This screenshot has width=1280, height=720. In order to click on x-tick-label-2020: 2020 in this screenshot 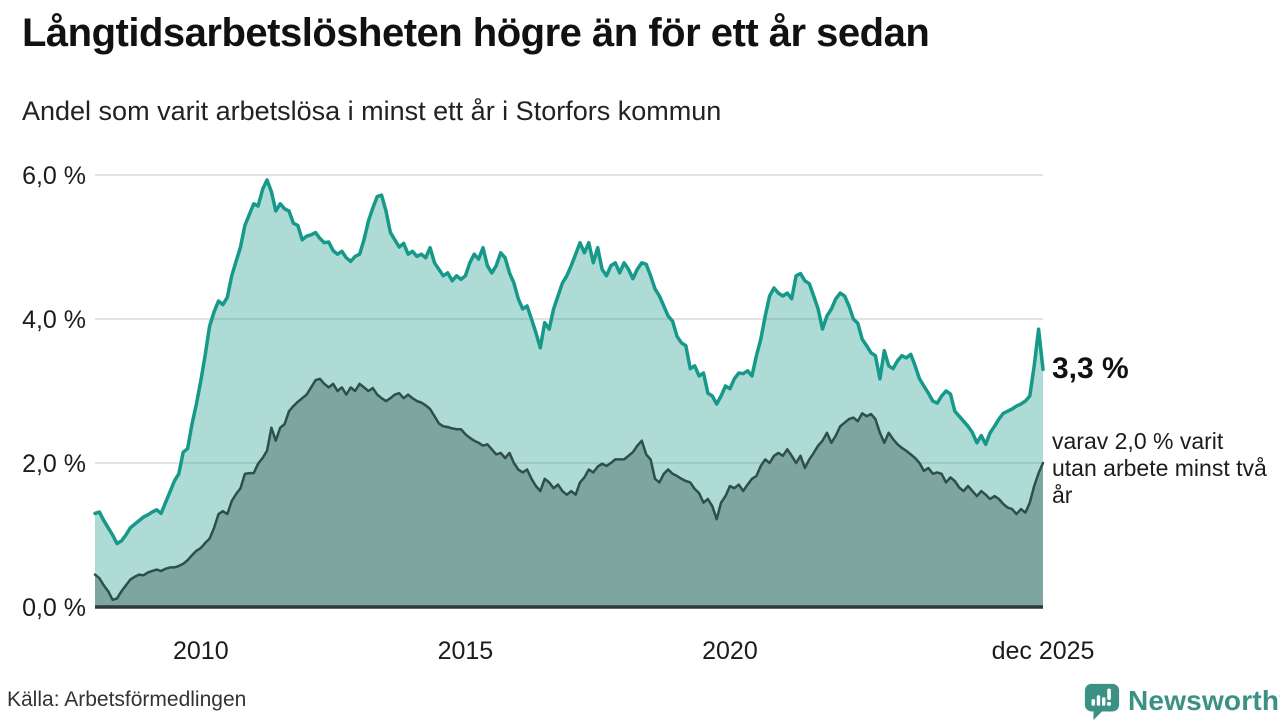, I will do `click(730, 651)`.